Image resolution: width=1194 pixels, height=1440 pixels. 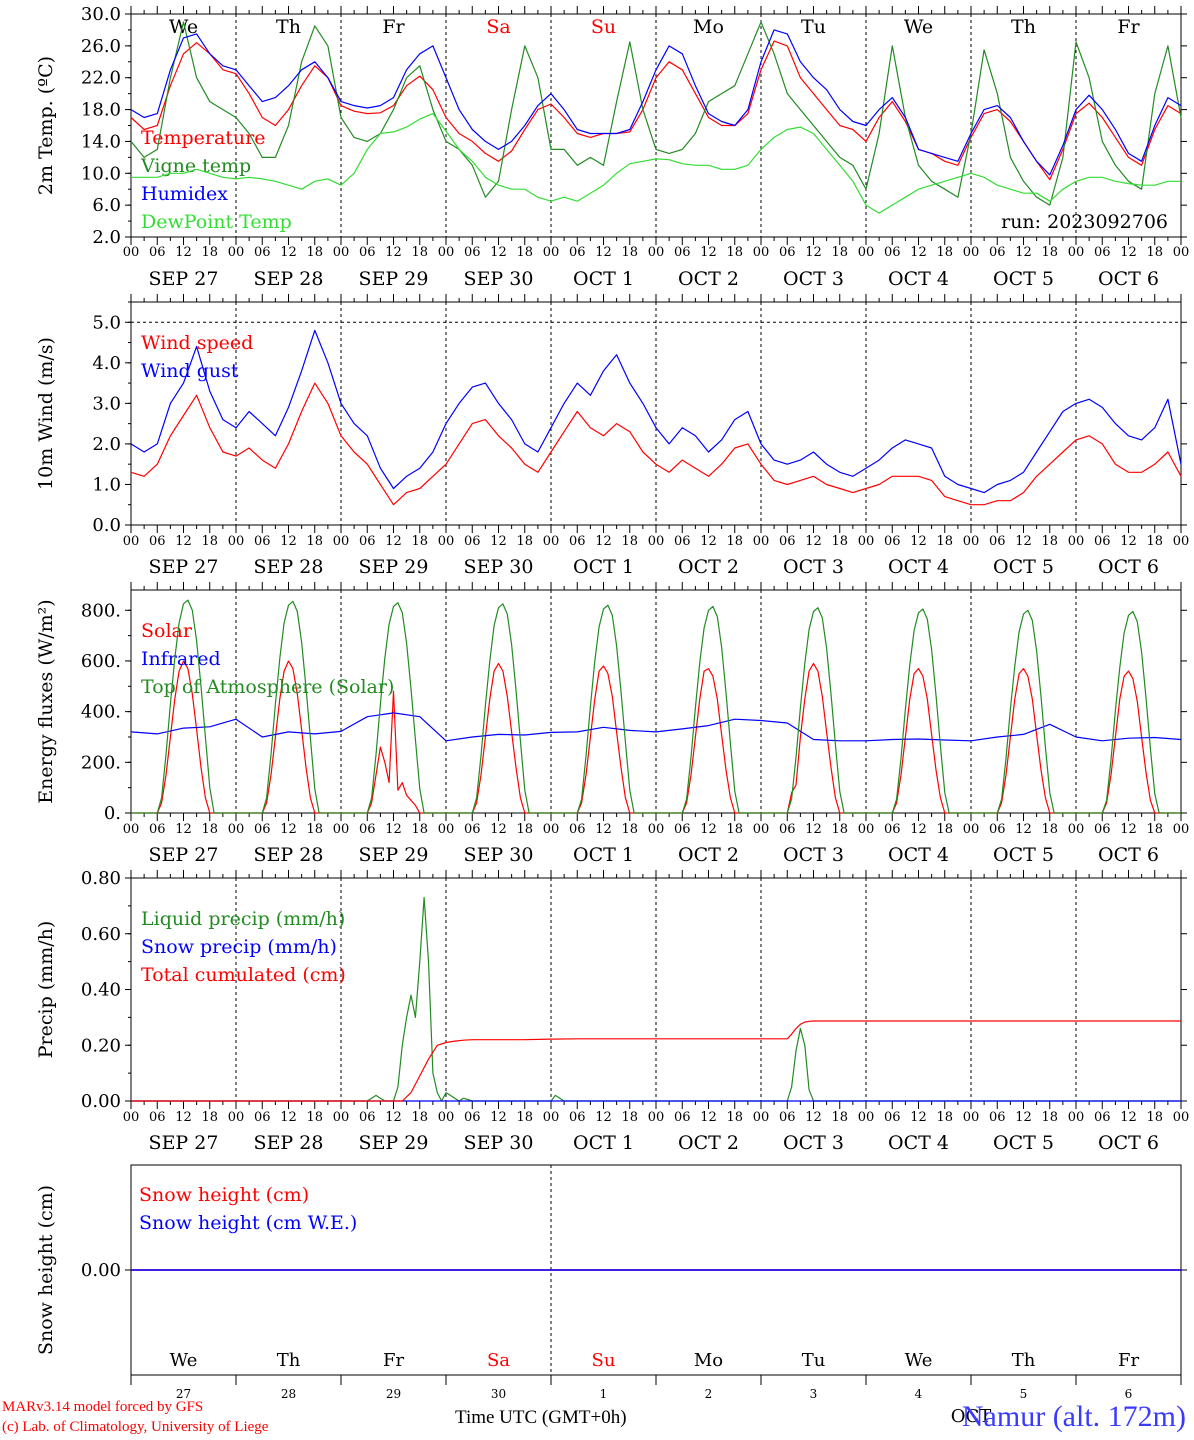 What do you see at coordinates (708, 279) in the screenshot?
I see `date-label: OCT 2` at bounding box center [708, 279].